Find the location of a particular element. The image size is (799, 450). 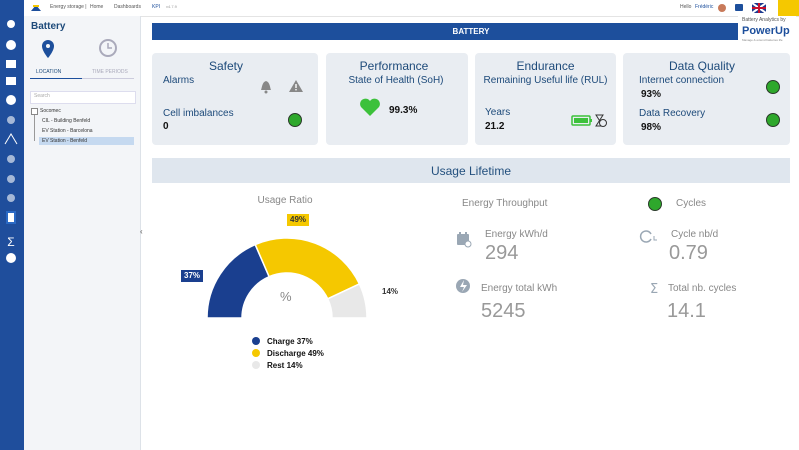

gauge-title: Usage Ratio is located at coordinates (285, 200).